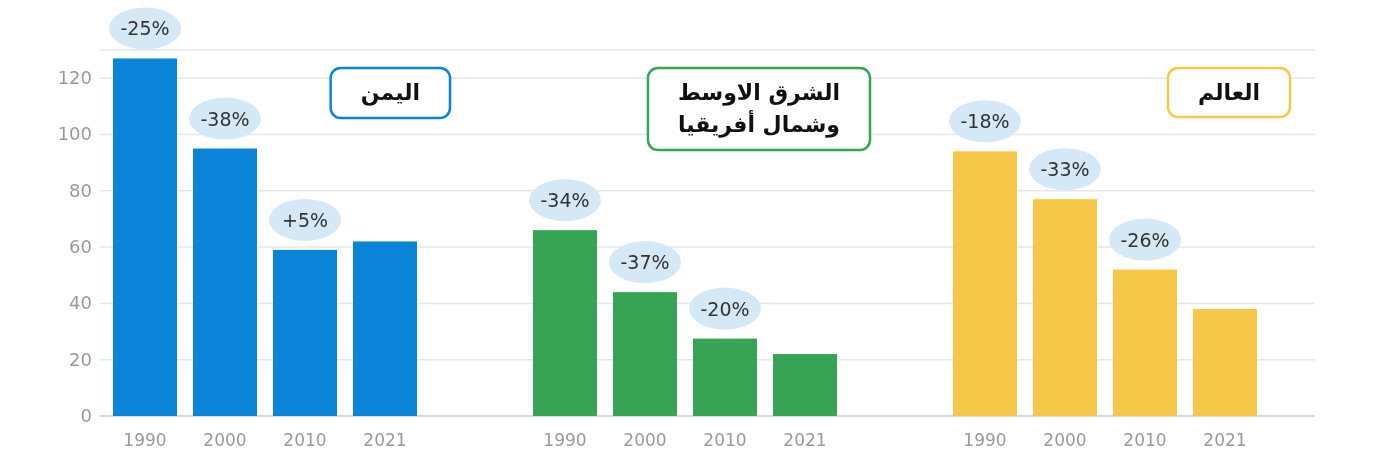 The image size is (1375, 457). Describe the element at coordinates (74, 78) in the screenshot. I see `y-tick-label: 120` at that location.